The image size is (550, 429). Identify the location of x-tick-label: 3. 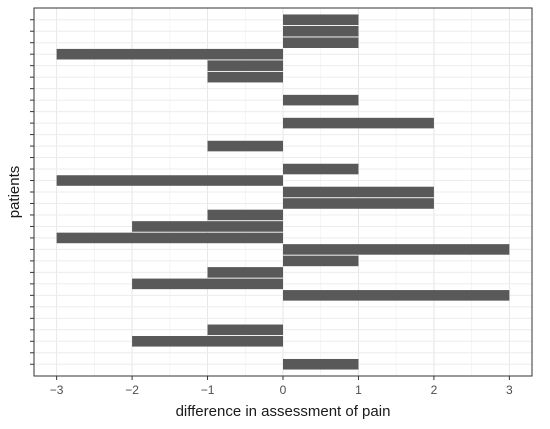
(509, 390).